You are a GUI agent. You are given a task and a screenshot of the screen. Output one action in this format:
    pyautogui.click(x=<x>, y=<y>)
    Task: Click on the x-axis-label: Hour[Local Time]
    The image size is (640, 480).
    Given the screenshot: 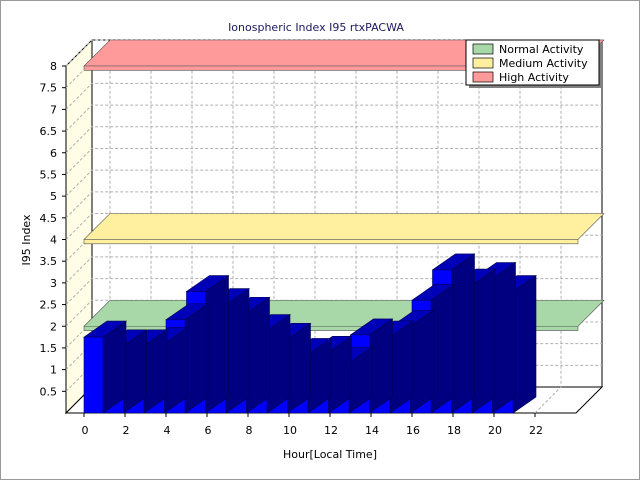 What is the action you would take?
    pyautogui.click(x=330, y=454)
    